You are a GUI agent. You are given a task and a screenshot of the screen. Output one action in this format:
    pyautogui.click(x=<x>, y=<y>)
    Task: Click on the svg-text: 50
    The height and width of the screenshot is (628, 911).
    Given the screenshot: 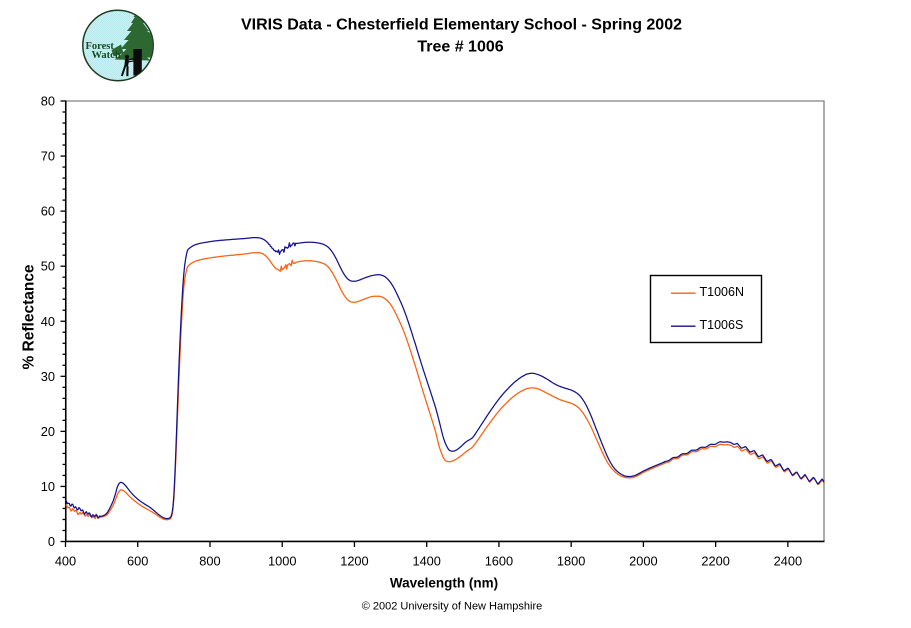 What is the action you would take?
    pyautogui.click(x=48, y=266)
    